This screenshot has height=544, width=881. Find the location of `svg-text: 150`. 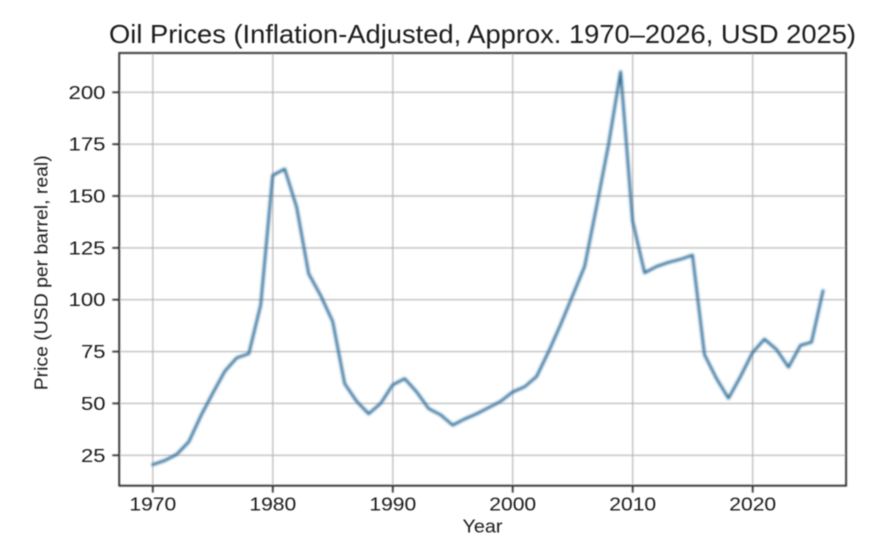

svg-text: 150 is located at coordinates (87, 196).